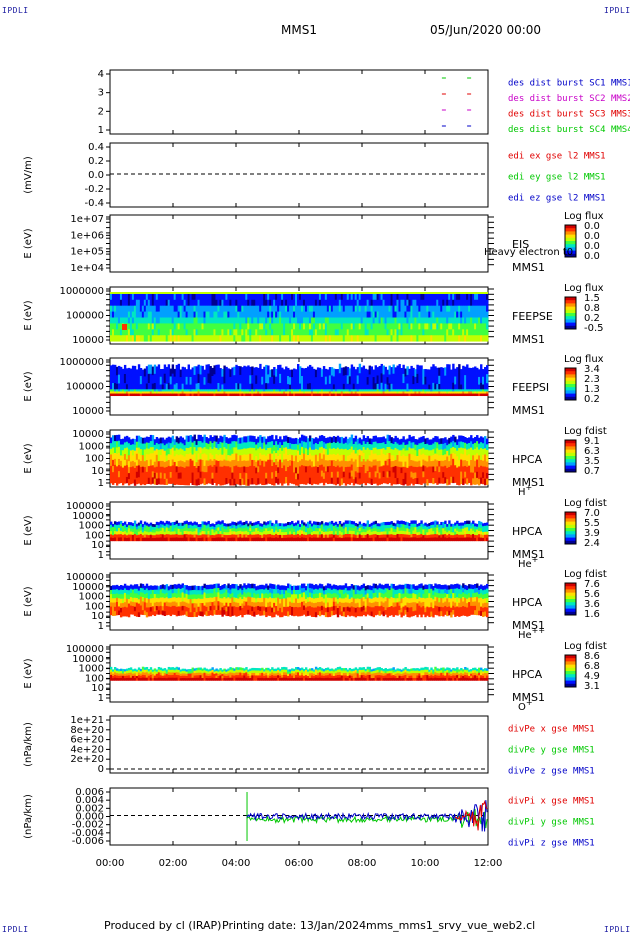 This screenshot has height=934, width=630. I want to click on colorbar-swatch, so click(570, 327).